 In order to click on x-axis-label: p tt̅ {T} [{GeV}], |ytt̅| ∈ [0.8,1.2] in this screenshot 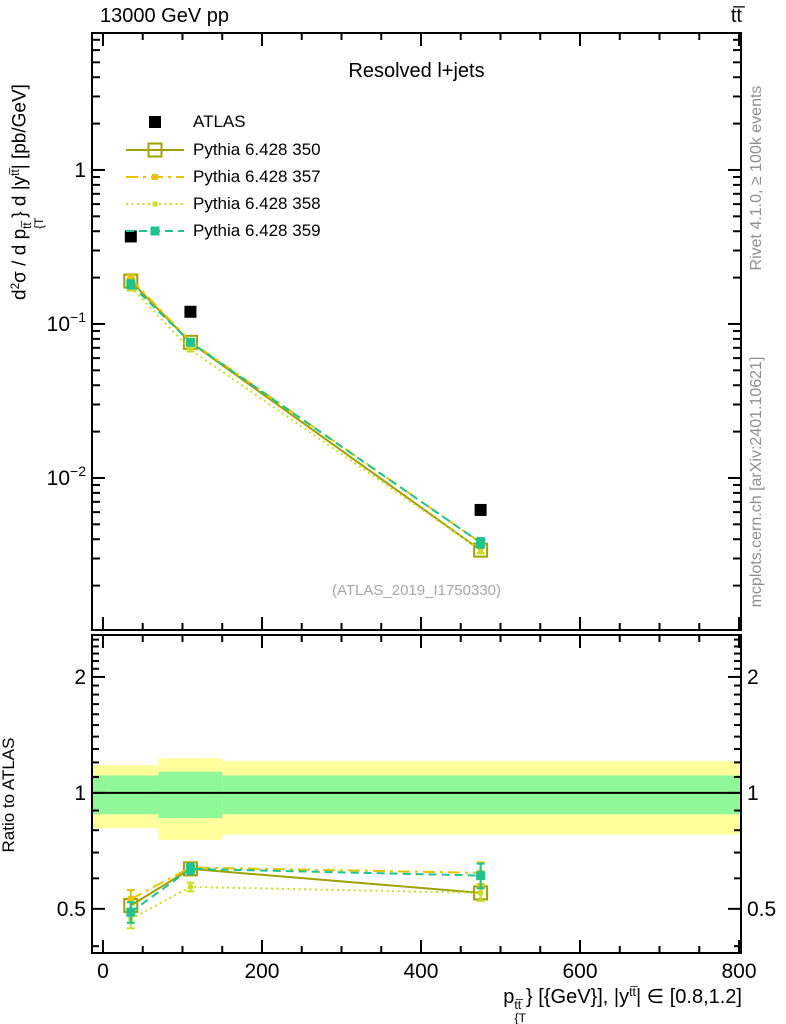, I will do `click(622, 1004)`.